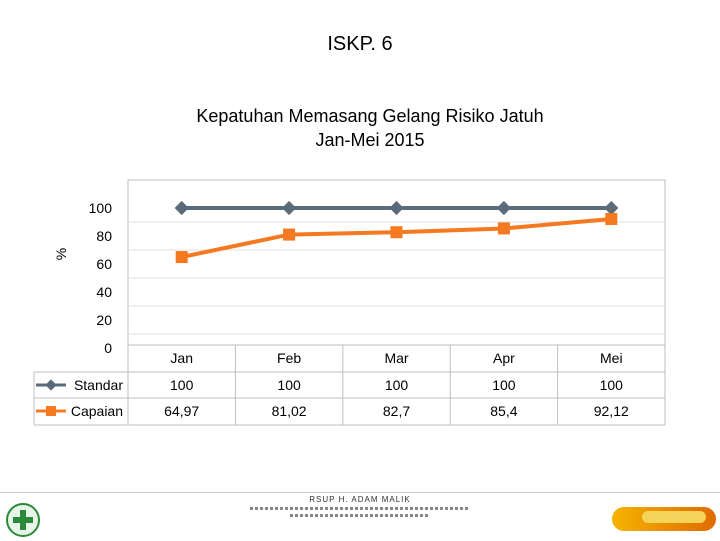 The height and width of the screenshot is (541, 720). What do you see at coordinates (396, 358) in the screenshot?
I see `x-tick-label: Mar` at bounding box center [396, 358].